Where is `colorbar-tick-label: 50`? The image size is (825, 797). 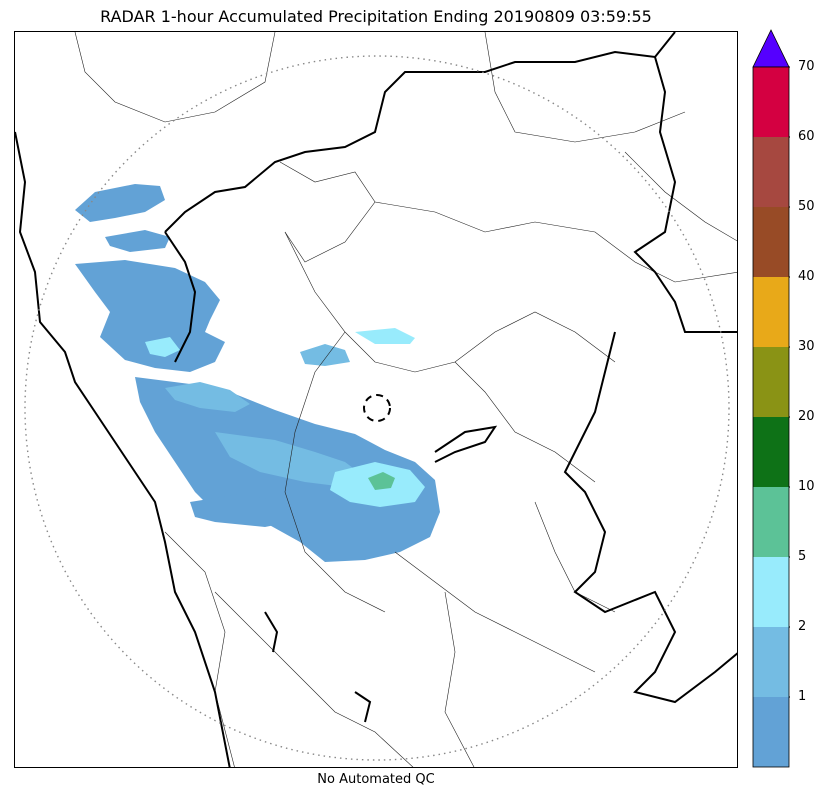 colorbar-tick-label: 50 is located at coordinates (806, 206).